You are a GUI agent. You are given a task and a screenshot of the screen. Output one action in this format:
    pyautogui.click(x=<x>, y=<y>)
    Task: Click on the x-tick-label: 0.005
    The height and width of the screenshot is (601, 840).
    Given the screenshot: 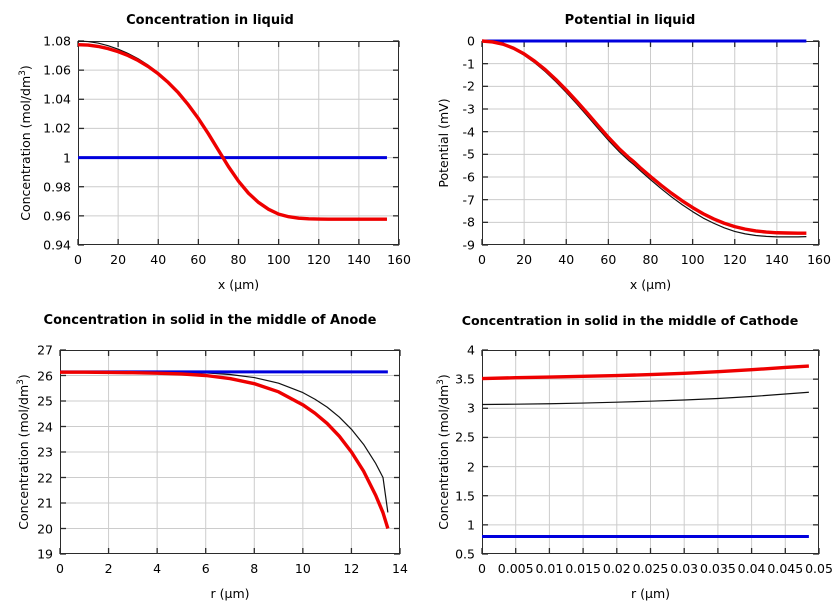 What is the action you would take?
    pyautogui.click(x=515, y=568)
    